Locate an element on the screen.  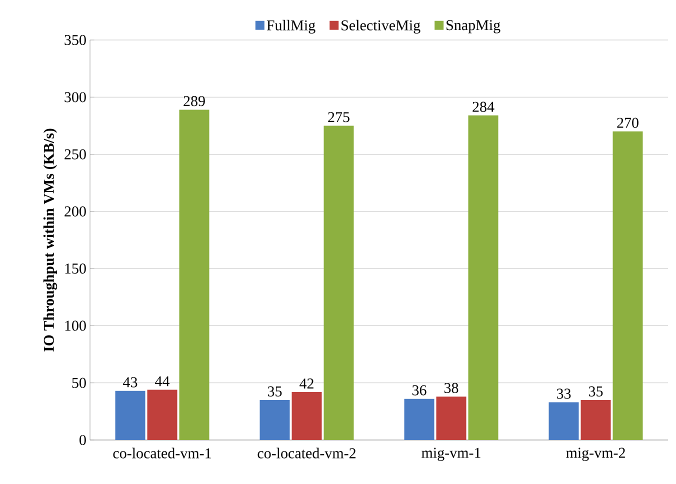
data-label: 42 is located at coordinates (307, 383).